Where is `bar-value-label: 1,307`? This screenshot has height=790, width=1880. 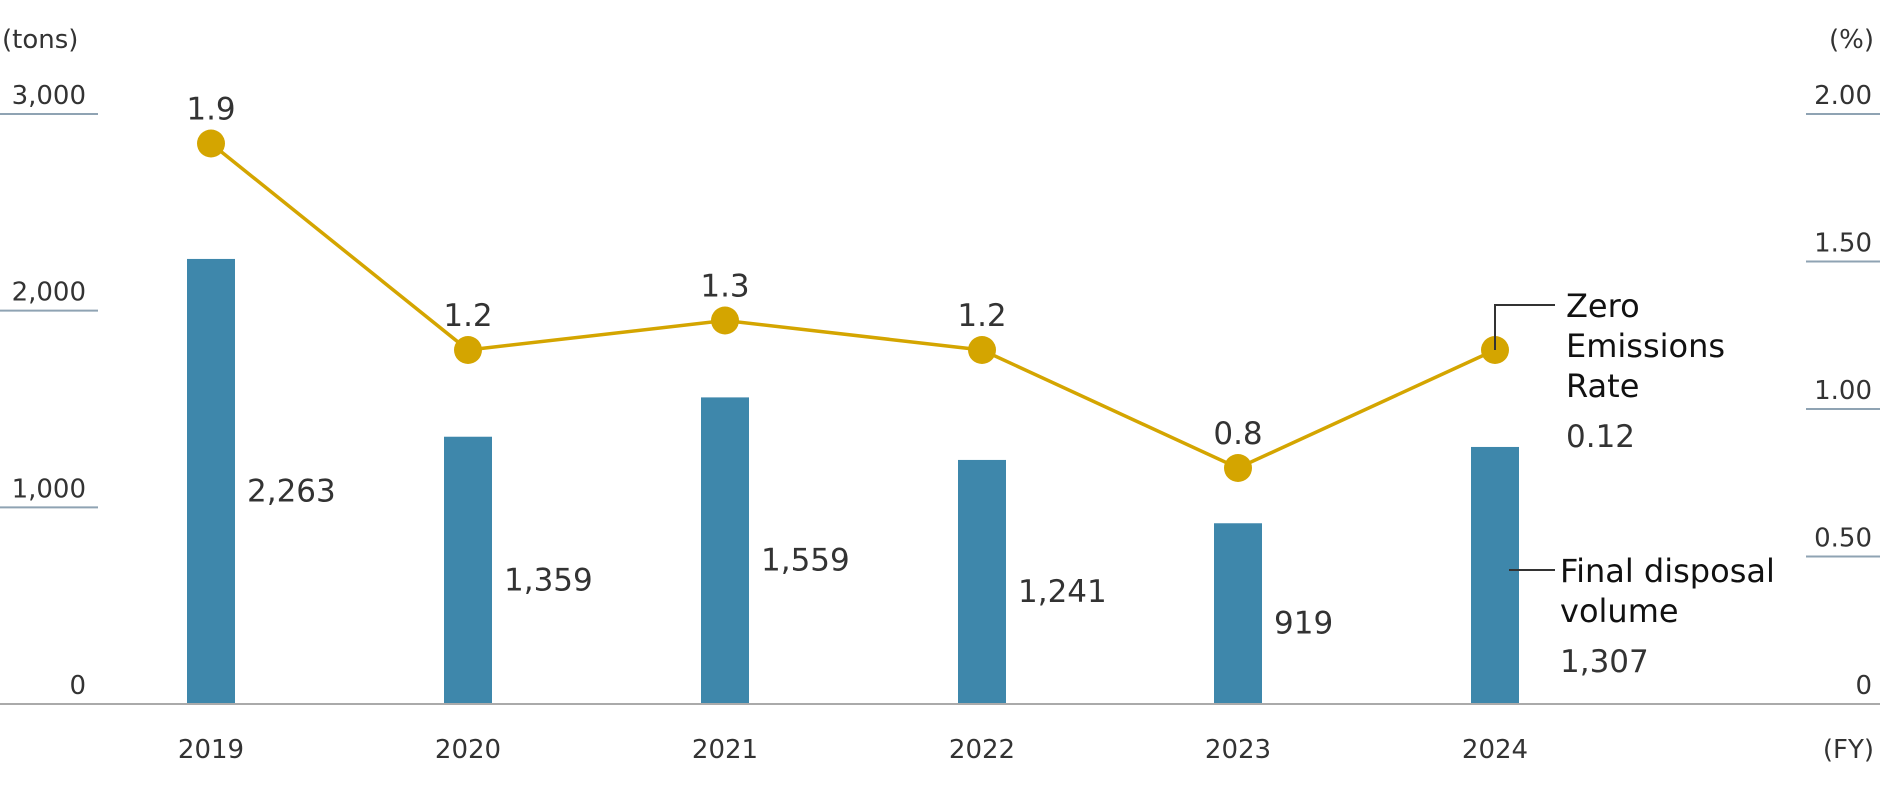 bar-value-label: 1,307 is located at coordinates (1604, 662).